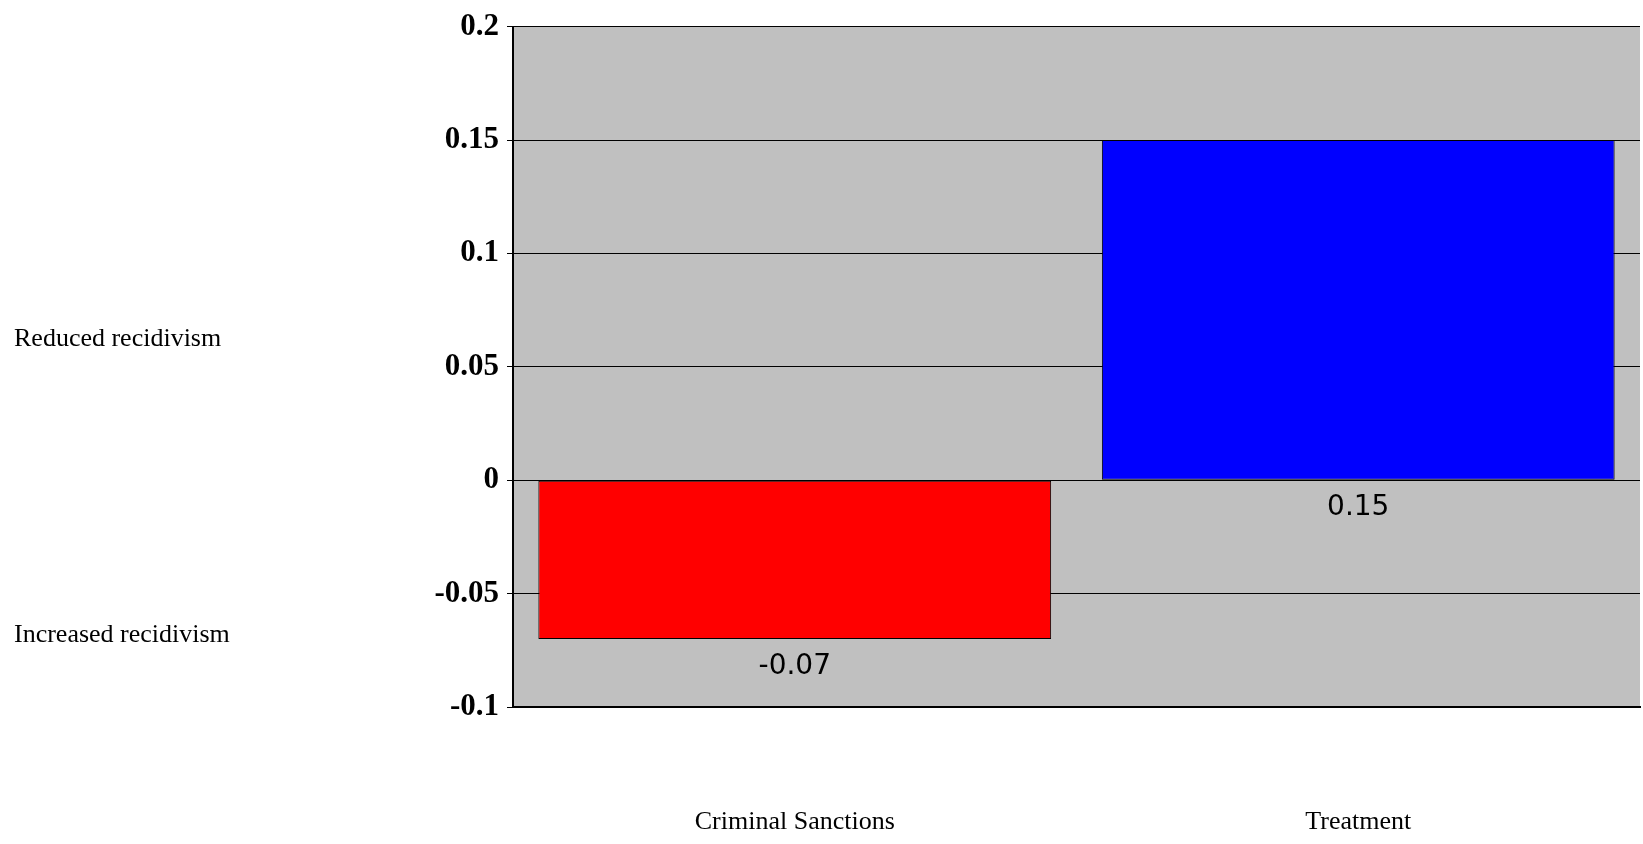  Describe the element at coordinates (491, 478) in the screenshot. I see `y-tick-label: 0` at that location.